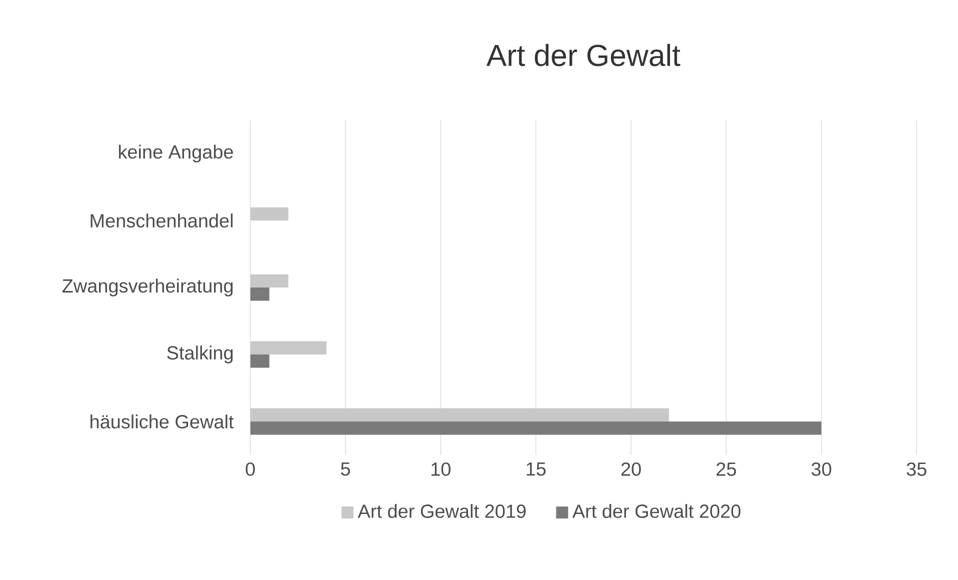 The image size is (958, 580). Describe the element at coordinates (656, 511) in the screenshot. I see `legend-label: Art der Gewalt 2020` at that location.